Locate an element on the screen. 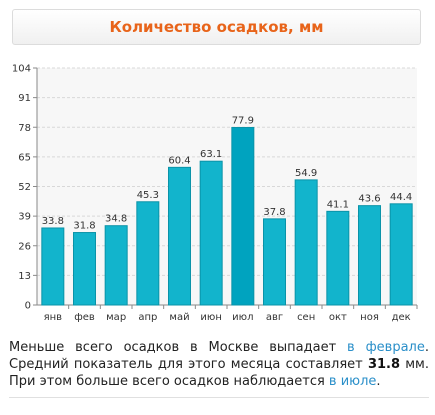 Image resolution: width=435 pixels, height=415 pixels. chart-title: Количество осадков, мм is located at coordinates (216, 27).